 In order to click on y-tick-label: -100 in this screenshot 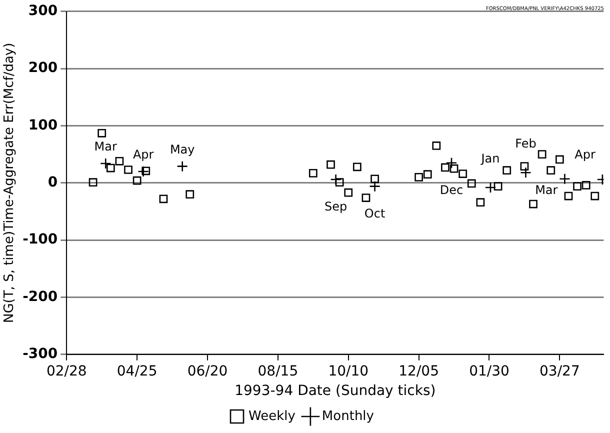, I will do `click(40, 240)`.